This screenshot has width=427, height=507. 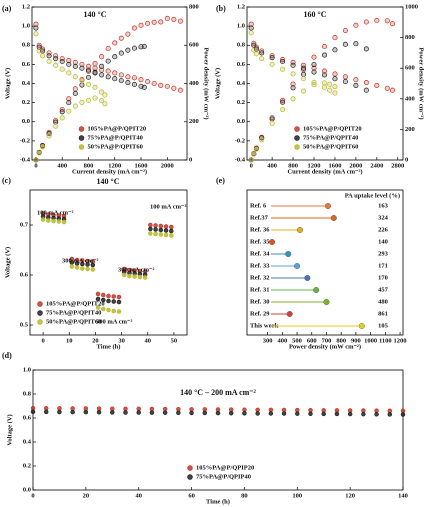 I want to click on y-tick-label: 0.5, so click(x=24, y=324).